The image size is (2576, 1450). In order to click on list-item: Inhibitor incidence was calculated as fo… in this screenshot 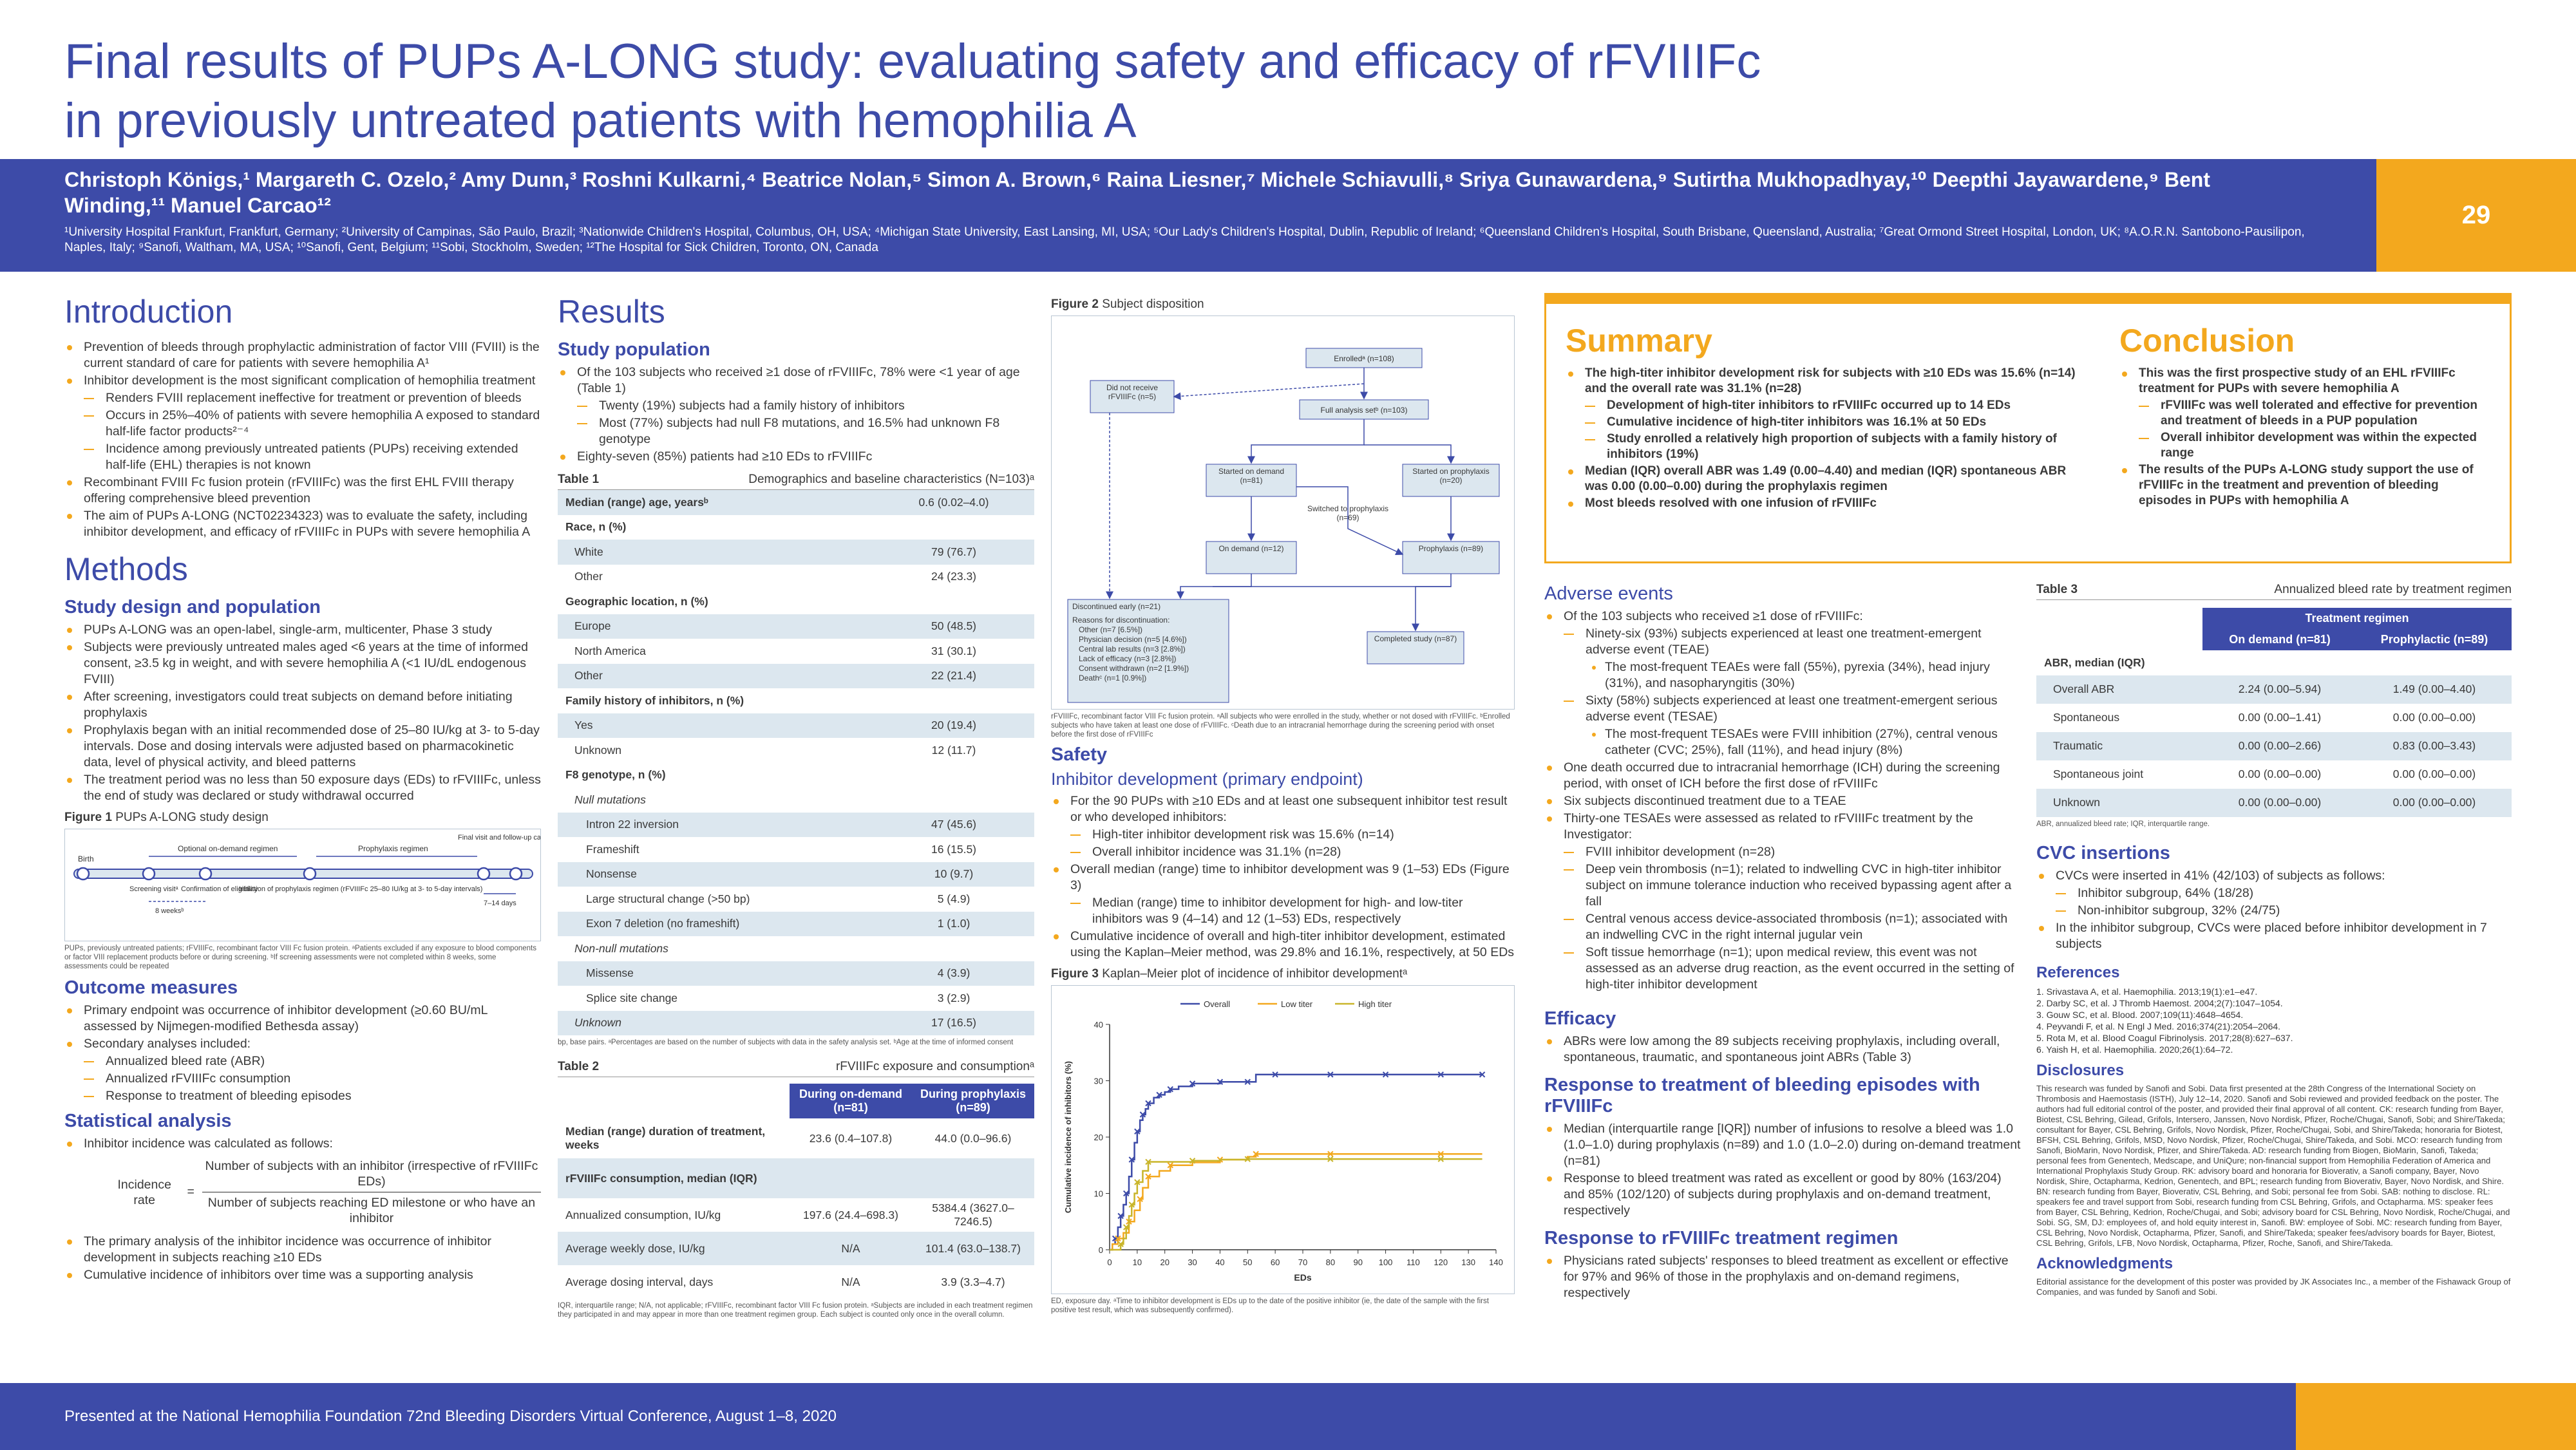, I will do `click(302, 1144)`.